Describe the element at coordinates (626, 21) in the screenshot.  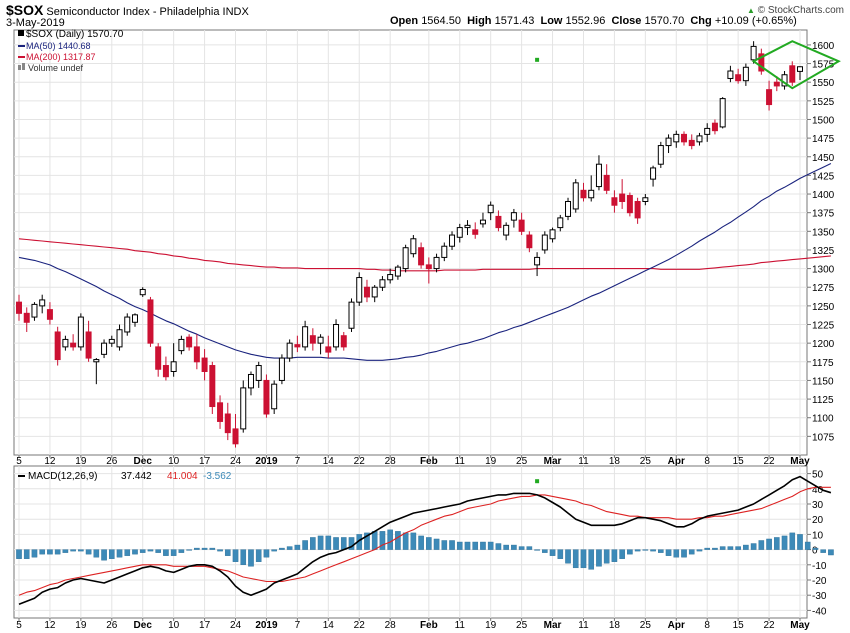
I see `close-label: Close` at that location.